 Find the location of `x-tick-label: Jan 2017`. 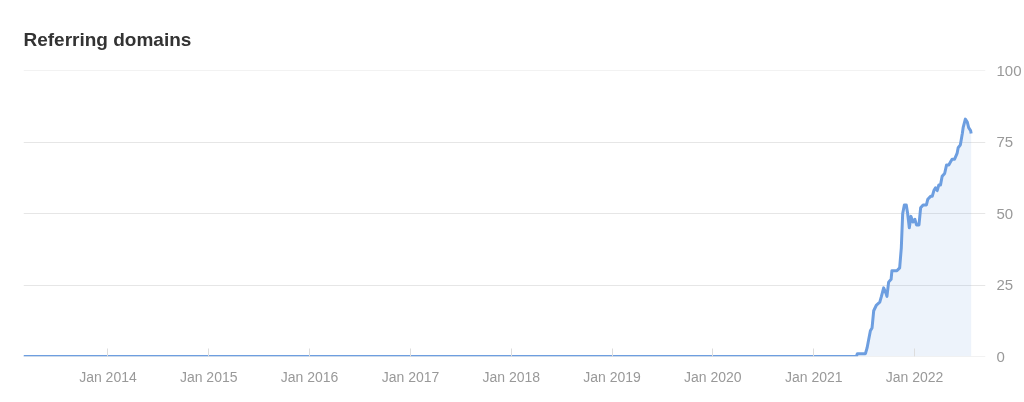

x-tick-label: Jan 2017 is located at coordinates (410, 376).